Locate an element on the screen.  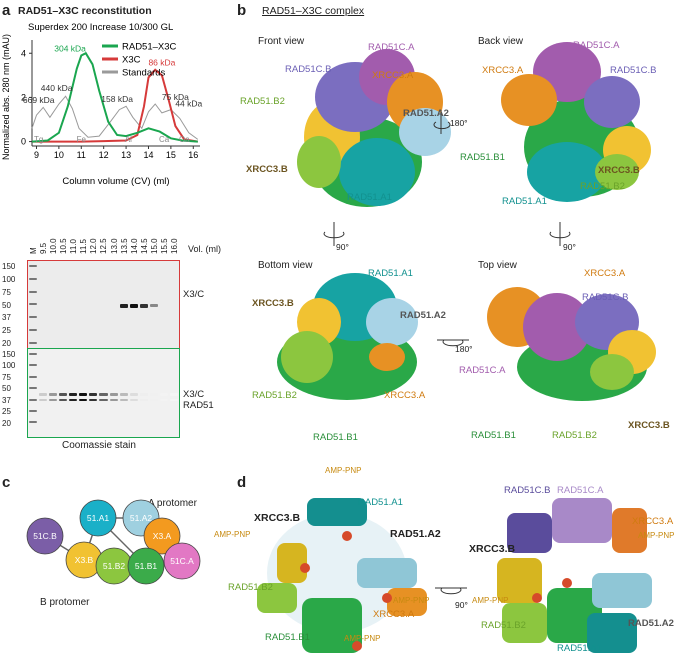
panel-b-header: RAD51–X3C complex is located at coordinates (313, 11).